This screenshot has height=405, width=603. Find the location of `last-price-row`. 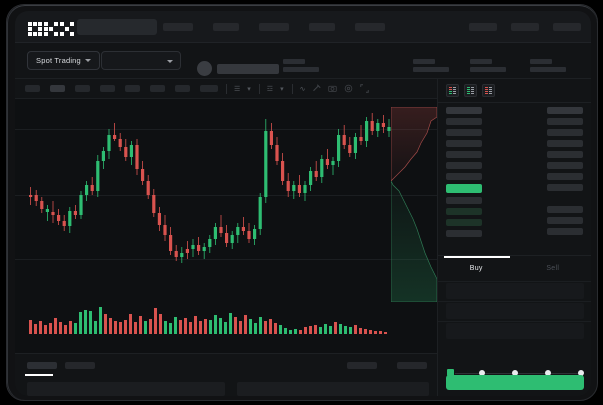

last-price-row is located at coordinates (464, 188).